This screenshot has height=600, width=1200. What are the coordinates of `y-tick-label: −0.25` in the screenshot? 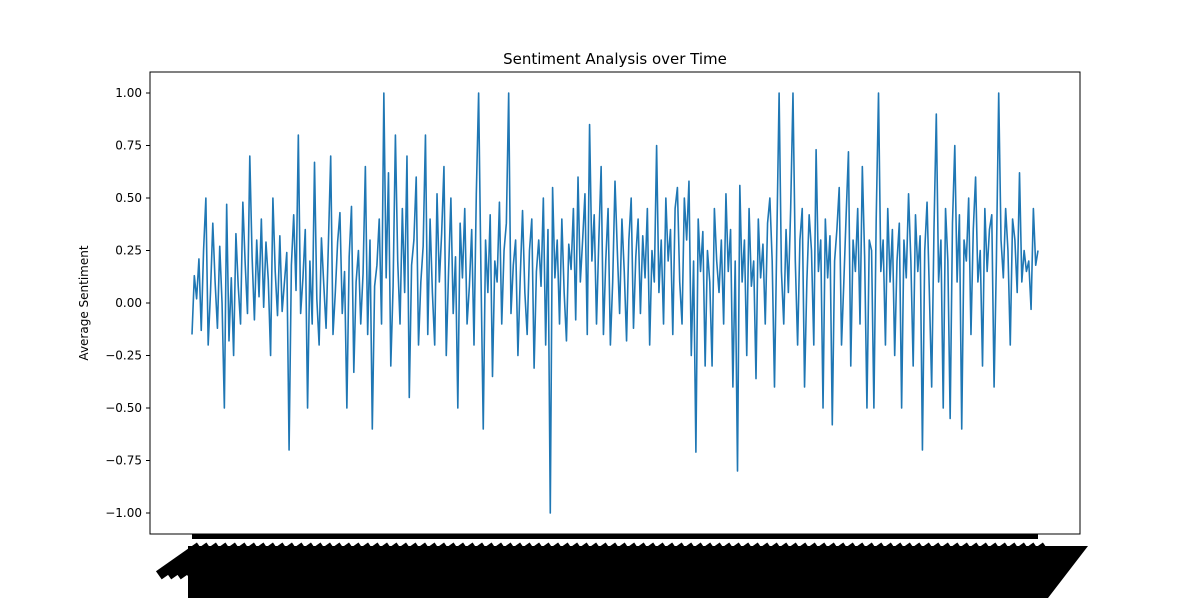 It's located at (123, 356).